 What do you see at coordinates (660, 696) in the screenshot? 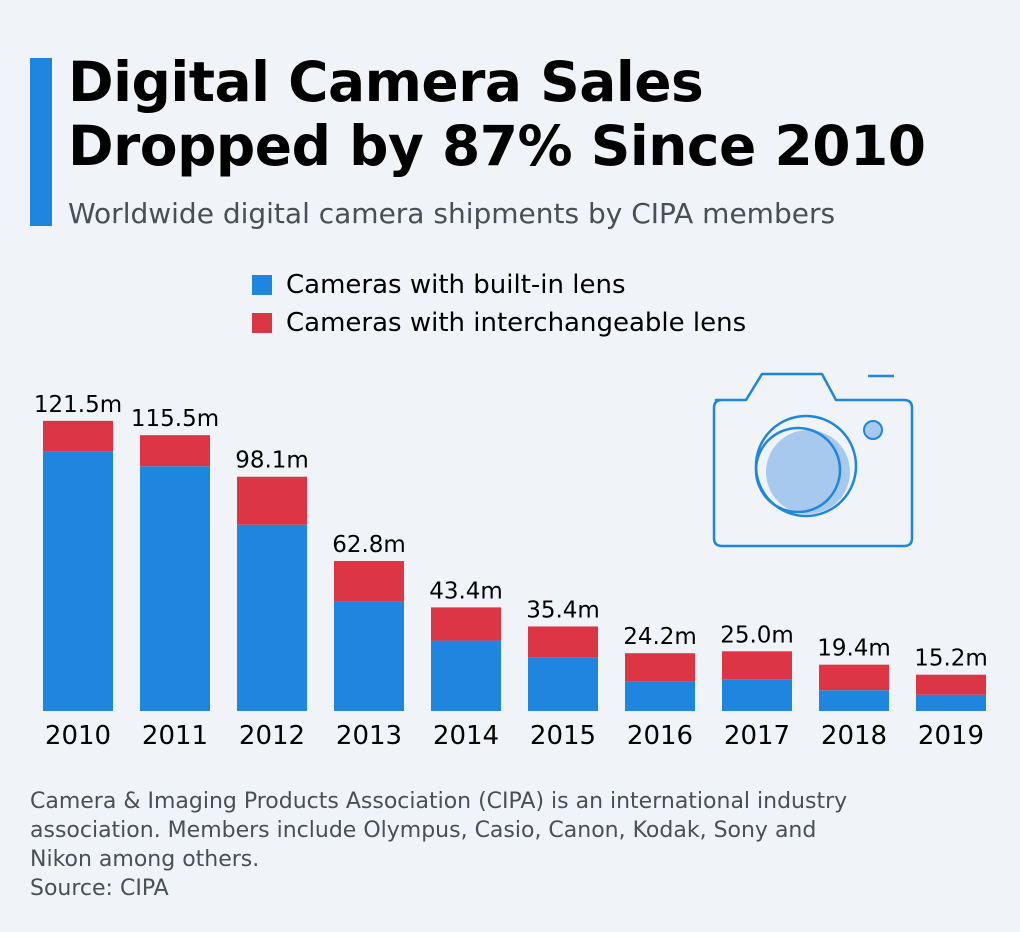
I see `bar-builtin-2016` at bounding box center [660, 696].